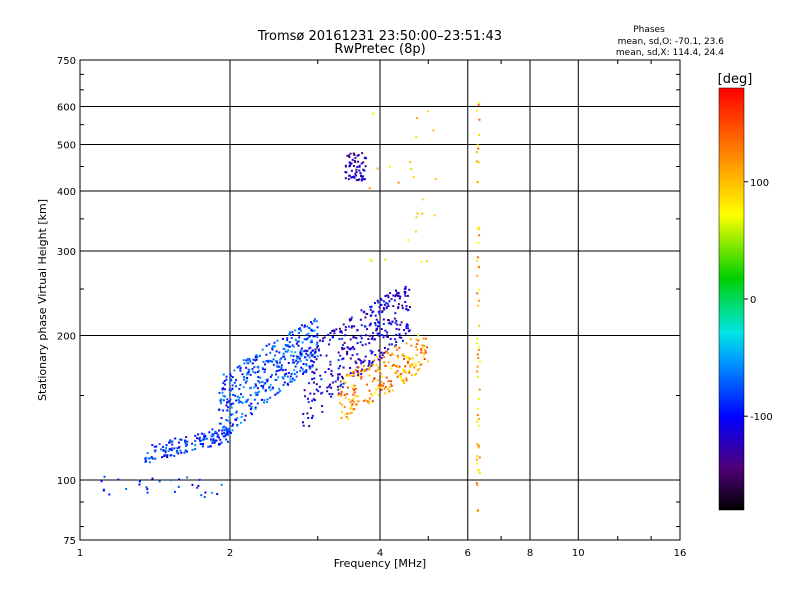  Describe the element at coordinates (379, 36) in the screenshot. I see `chart-title: Tromsø 20161231 23:50:00–23:51:43` at that location.